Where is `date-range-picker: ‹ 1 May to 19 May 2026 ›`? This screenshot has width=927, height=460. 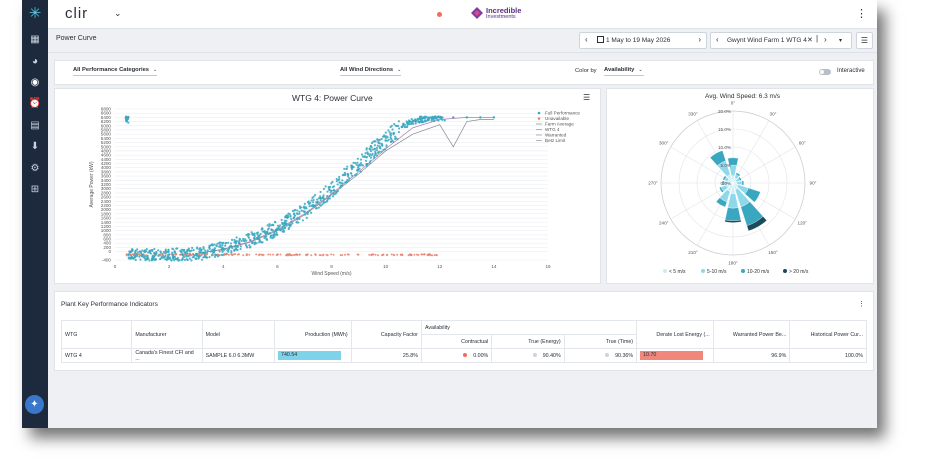
date-range-picker: ‹ 1 May to 19 May 2026 › is located at coordinates (643, 40).